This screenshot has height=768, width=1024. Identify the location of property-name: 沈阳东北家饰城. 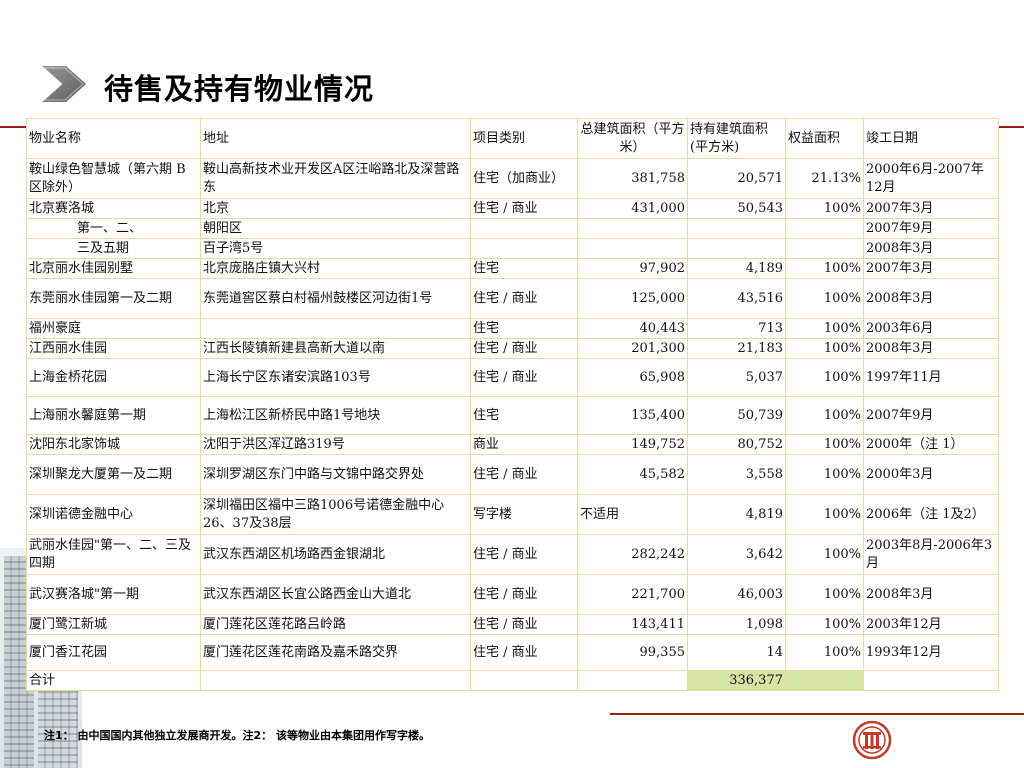
(113, 444).